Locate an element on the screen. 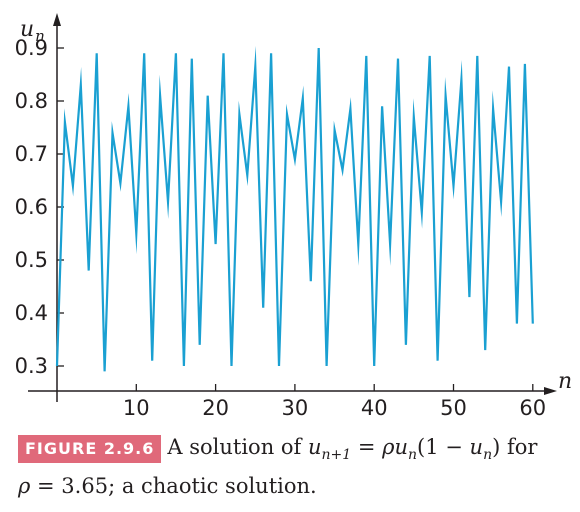 The image size is (580, 512). y-tick-label: 0.3 is located at coordinates (31, 366).